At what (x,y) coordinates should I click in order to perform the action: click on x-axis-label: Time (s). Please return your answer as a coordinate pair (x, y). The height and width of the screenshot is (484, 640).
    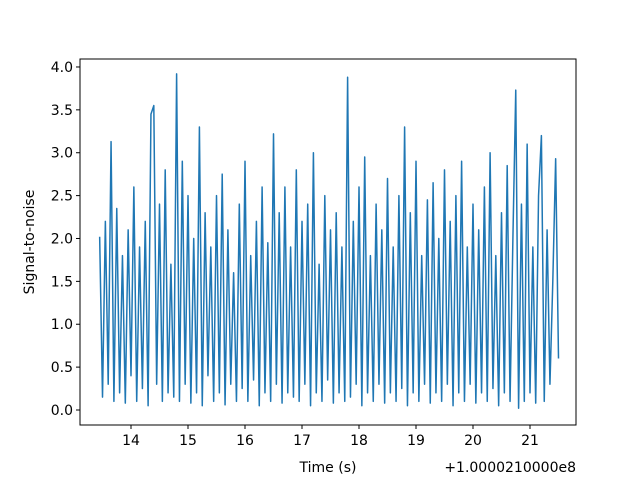
    Looking at the image, I should click on (328, 468).